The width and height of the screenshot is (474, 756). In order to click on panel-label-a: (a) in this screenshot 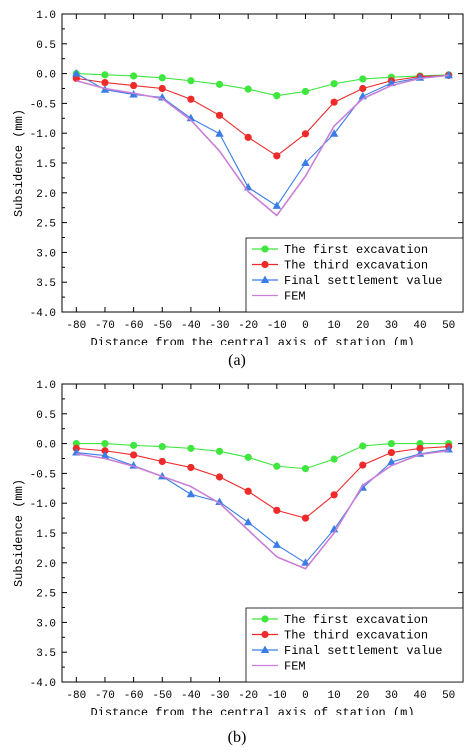, I will do `click(237, 360)`.